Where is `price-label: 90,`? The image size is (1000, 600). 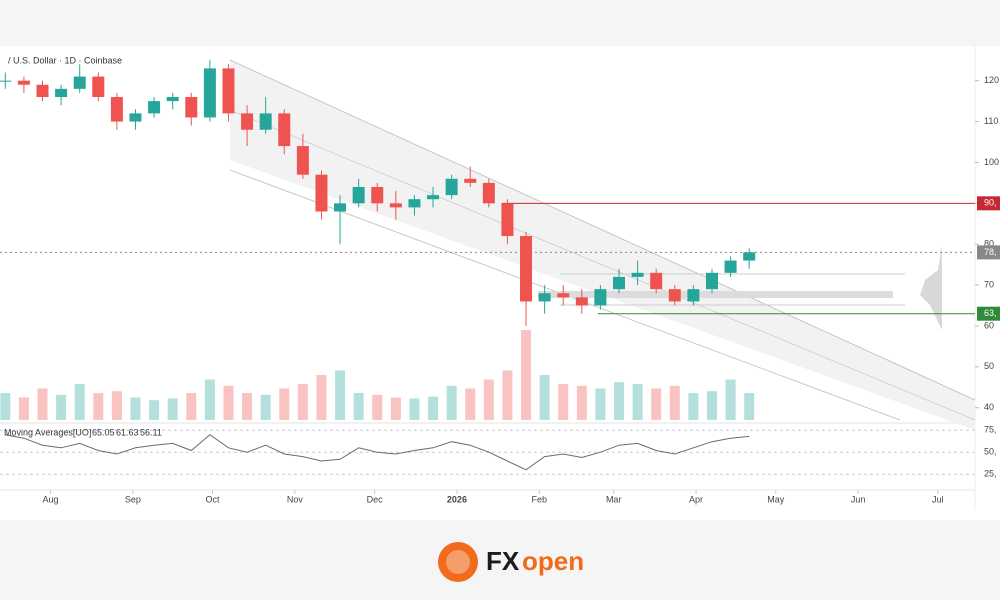
price-label: 90, is located at coordinates (990, 203).